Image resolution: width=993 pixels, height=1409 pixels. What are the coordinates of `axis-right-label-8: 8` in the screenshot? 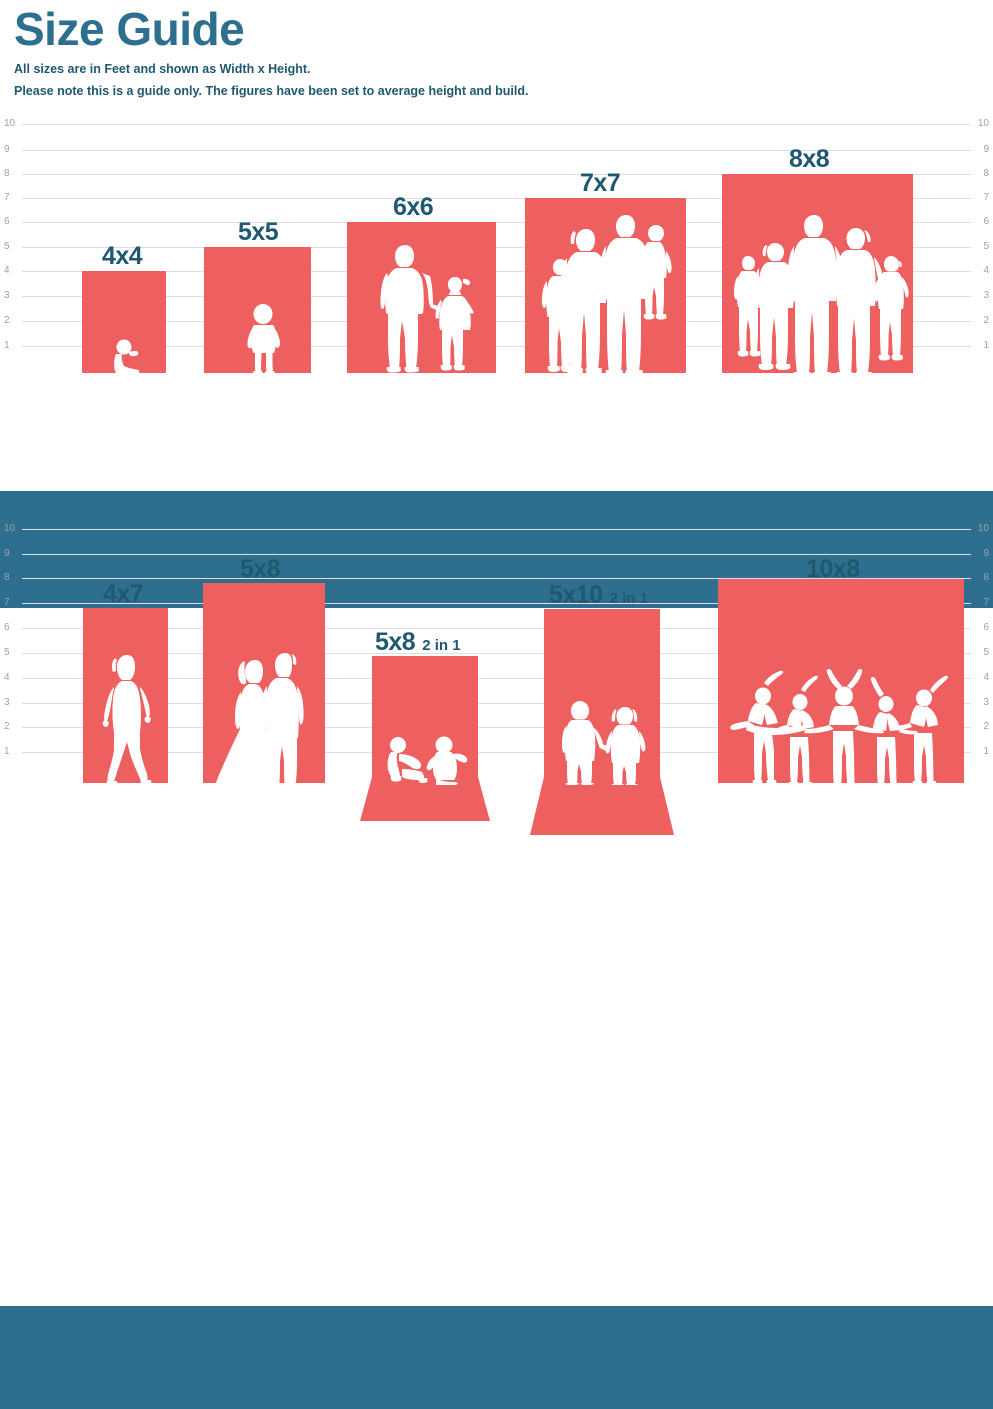 It's located at (986, 173).